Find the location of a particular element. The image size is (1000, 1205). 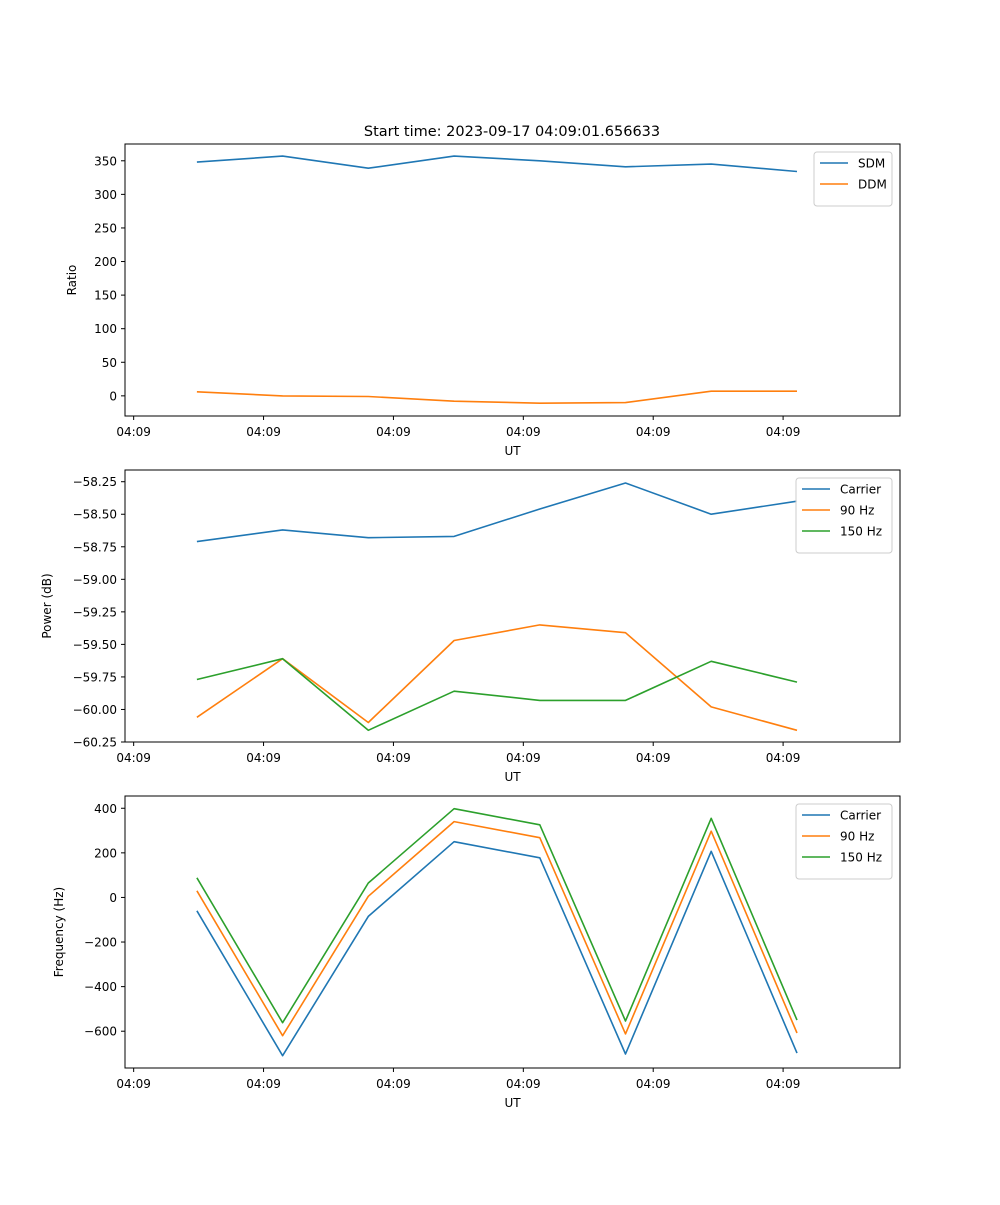

legend: SDM DDM is located at coordinates (853, 179).